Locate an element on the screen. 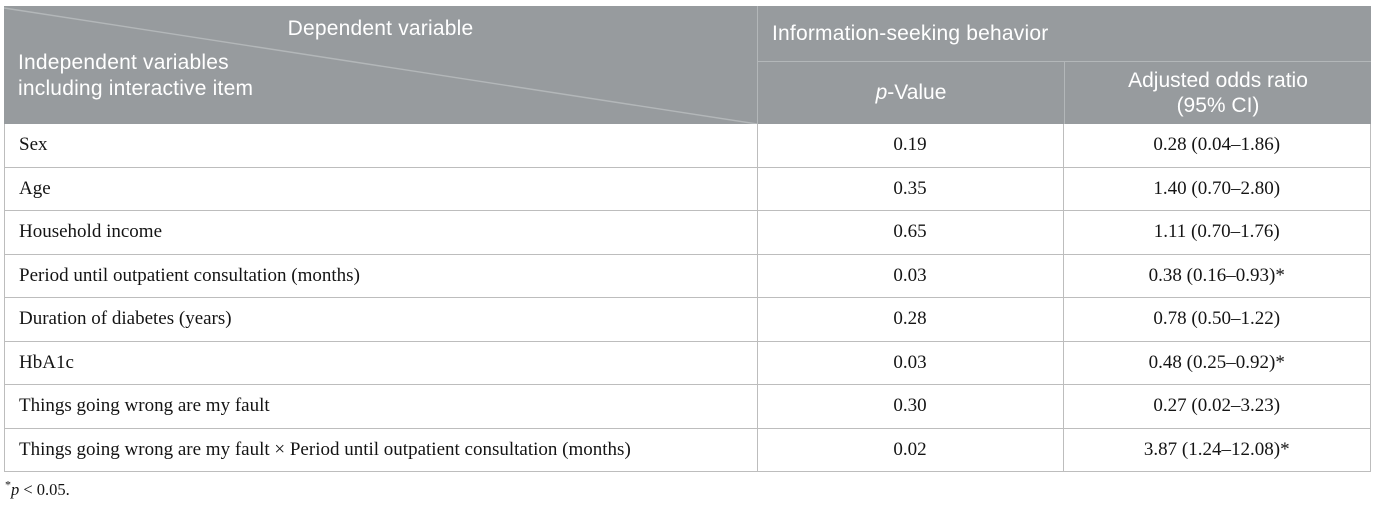 The height and width of the screenshot is (506, 1375). row-p-value: 0.19 is located at coordinates (909, 145).